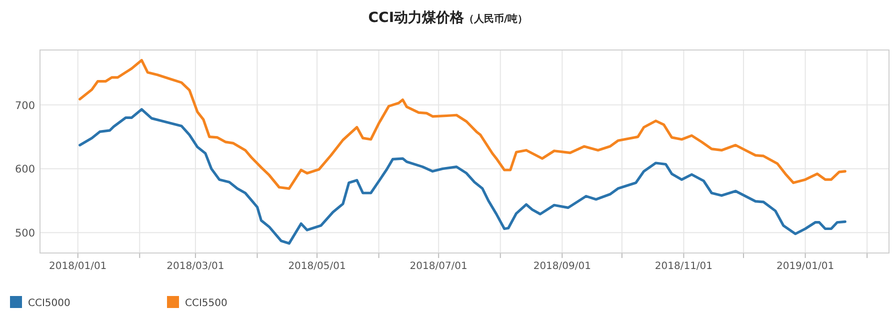 The height and width of the screenshot is (324, 896). What do you see at coordinates (24, 234) in the screenshot?
I see `y-tick-label: 500` at bounding box center [24, 234].